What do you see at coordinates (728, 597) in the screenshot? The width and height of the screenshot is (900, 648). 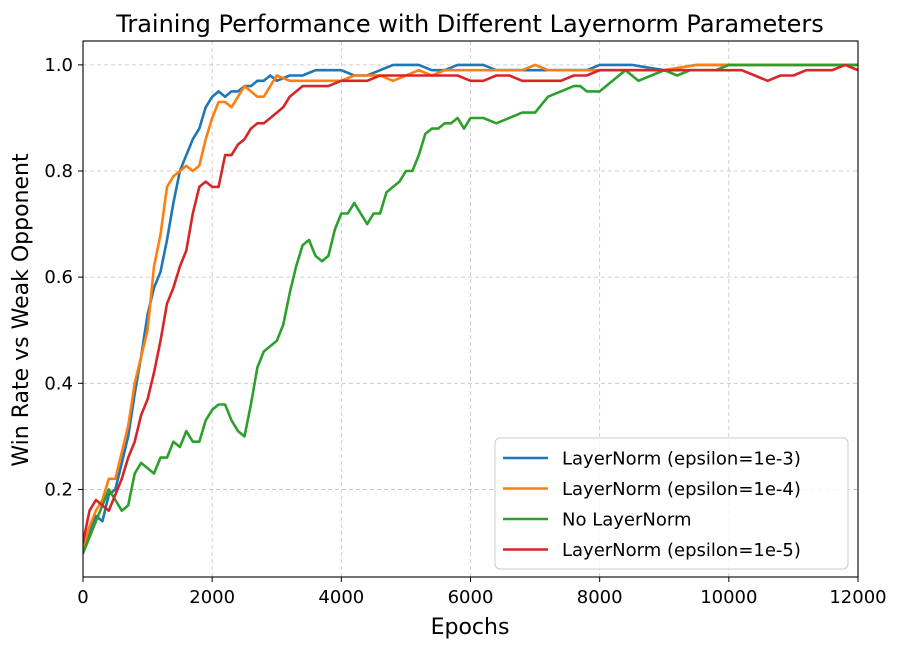 I see `x-tick-label: 10000` at bounding box center [728, 597].